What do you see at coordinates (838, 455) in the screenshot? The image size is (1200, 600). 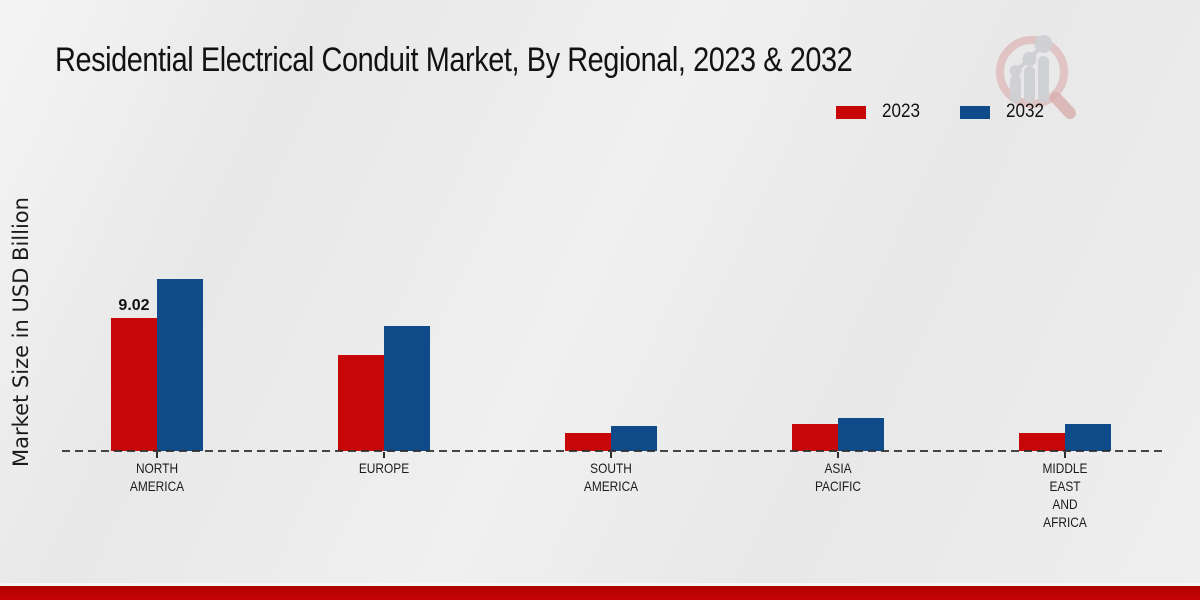 I see `axis-tick-asia-pacific` at bounding box center [838, 455].